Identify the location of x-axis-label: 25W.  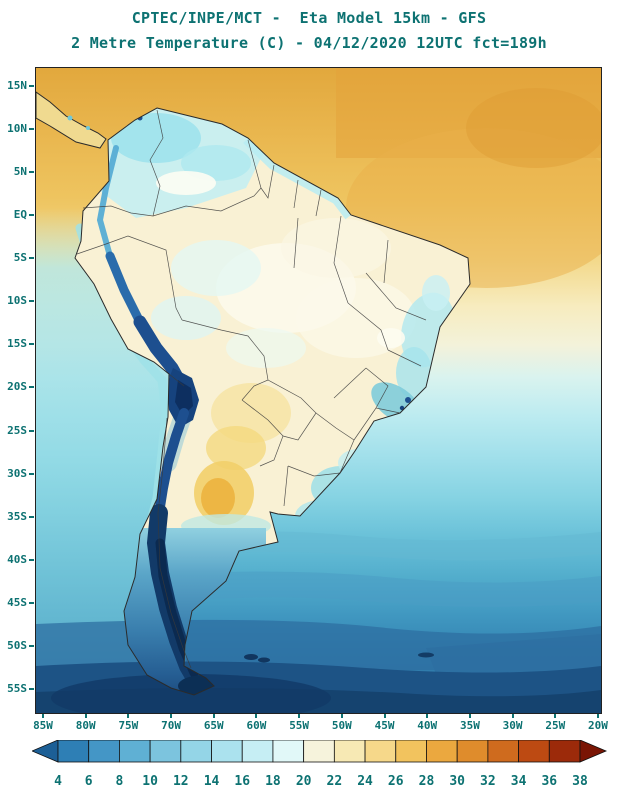
(555, 725).